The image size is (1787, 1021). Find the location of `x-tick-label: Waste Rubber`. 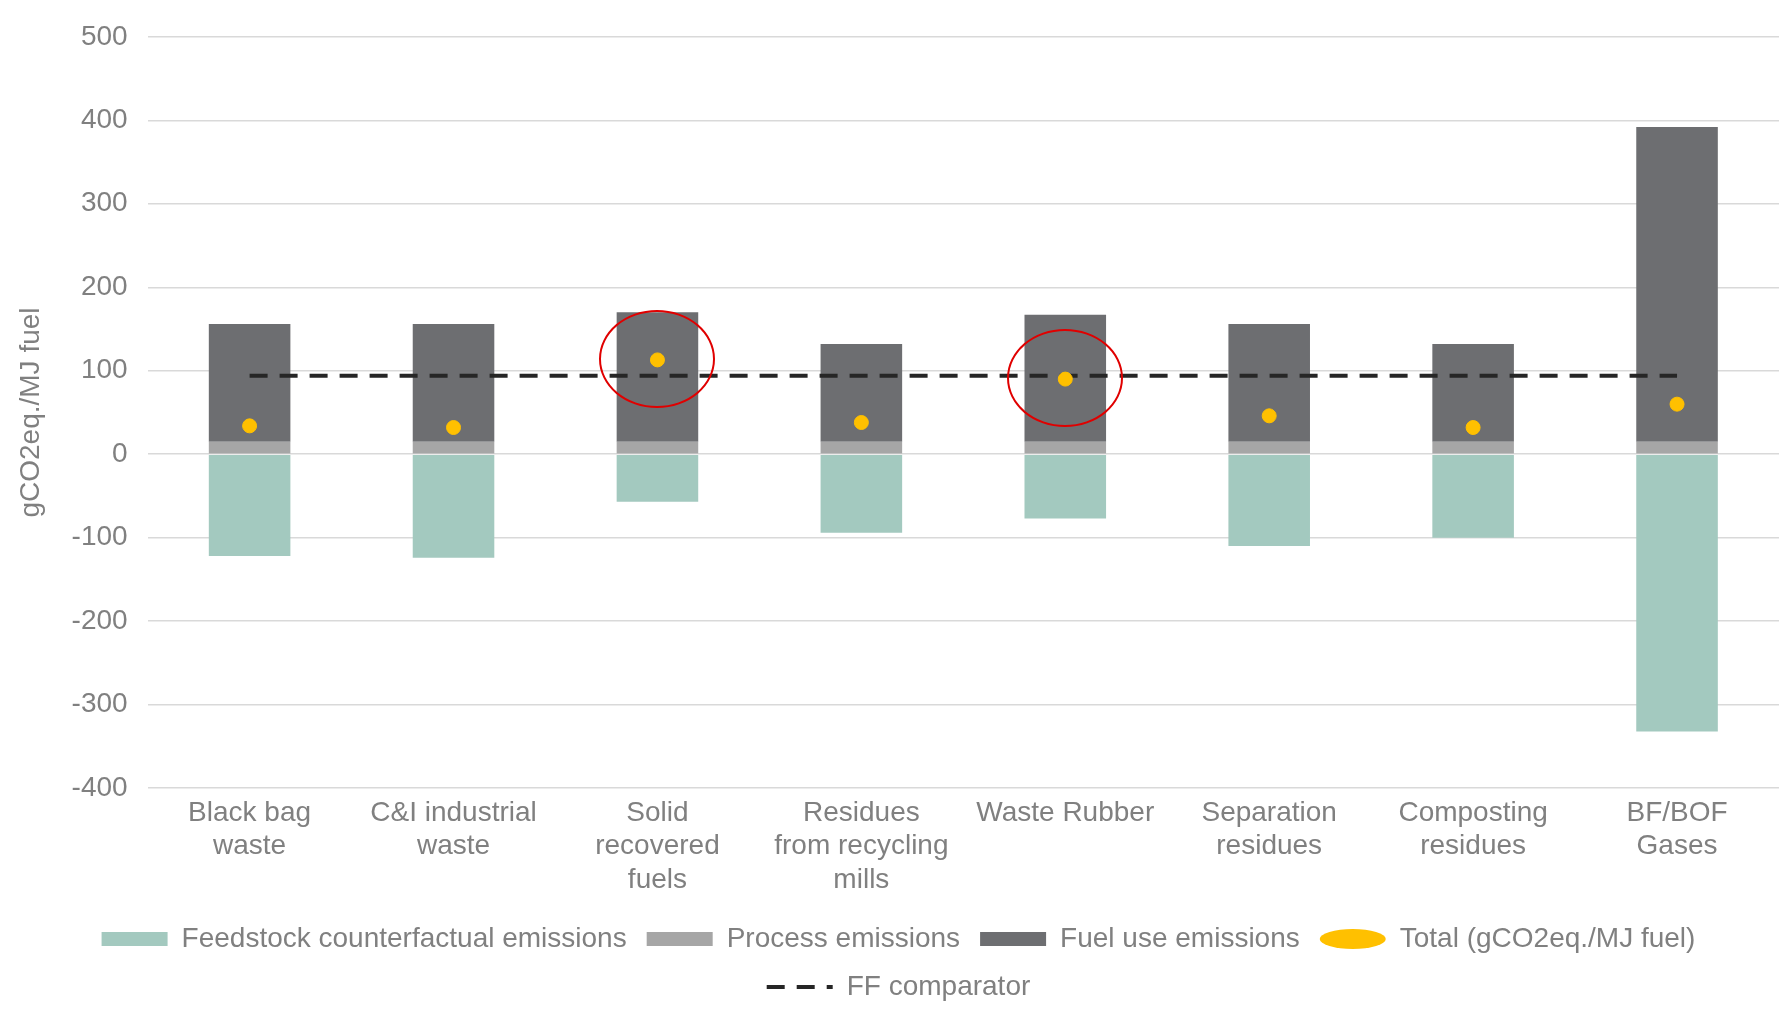

x-tick-label: Waste Rubber is located at coordinates (1065, 811).